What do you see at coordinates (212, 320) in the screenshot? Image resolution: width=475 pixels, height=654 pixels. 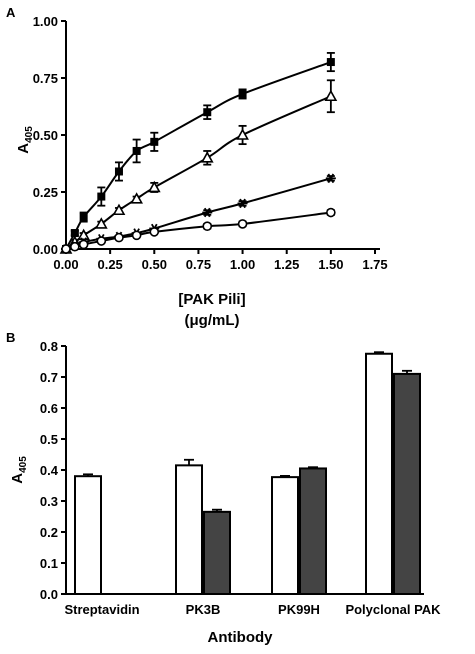 I see `panel-a-x-axis-label-line2: (μg/mL)` at bounding box center [212, 320].